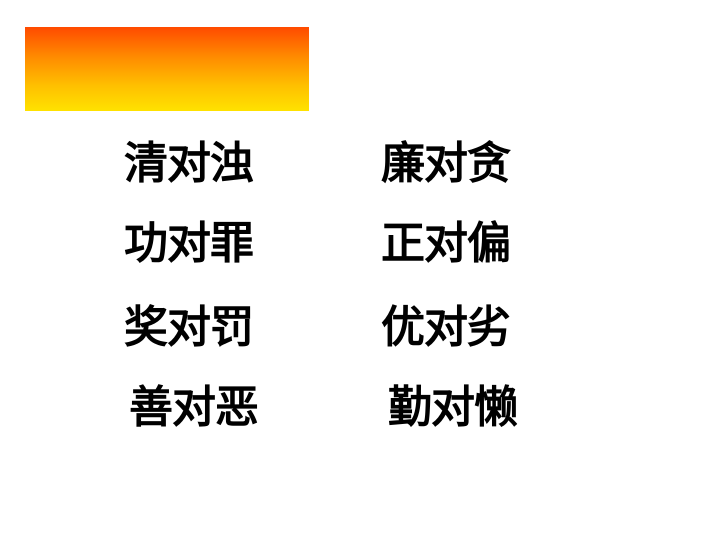 Image resolution: width=720 pixels, height=540 pixels. I want to click on pair-left-1: 清对浊, so click(189, 163).